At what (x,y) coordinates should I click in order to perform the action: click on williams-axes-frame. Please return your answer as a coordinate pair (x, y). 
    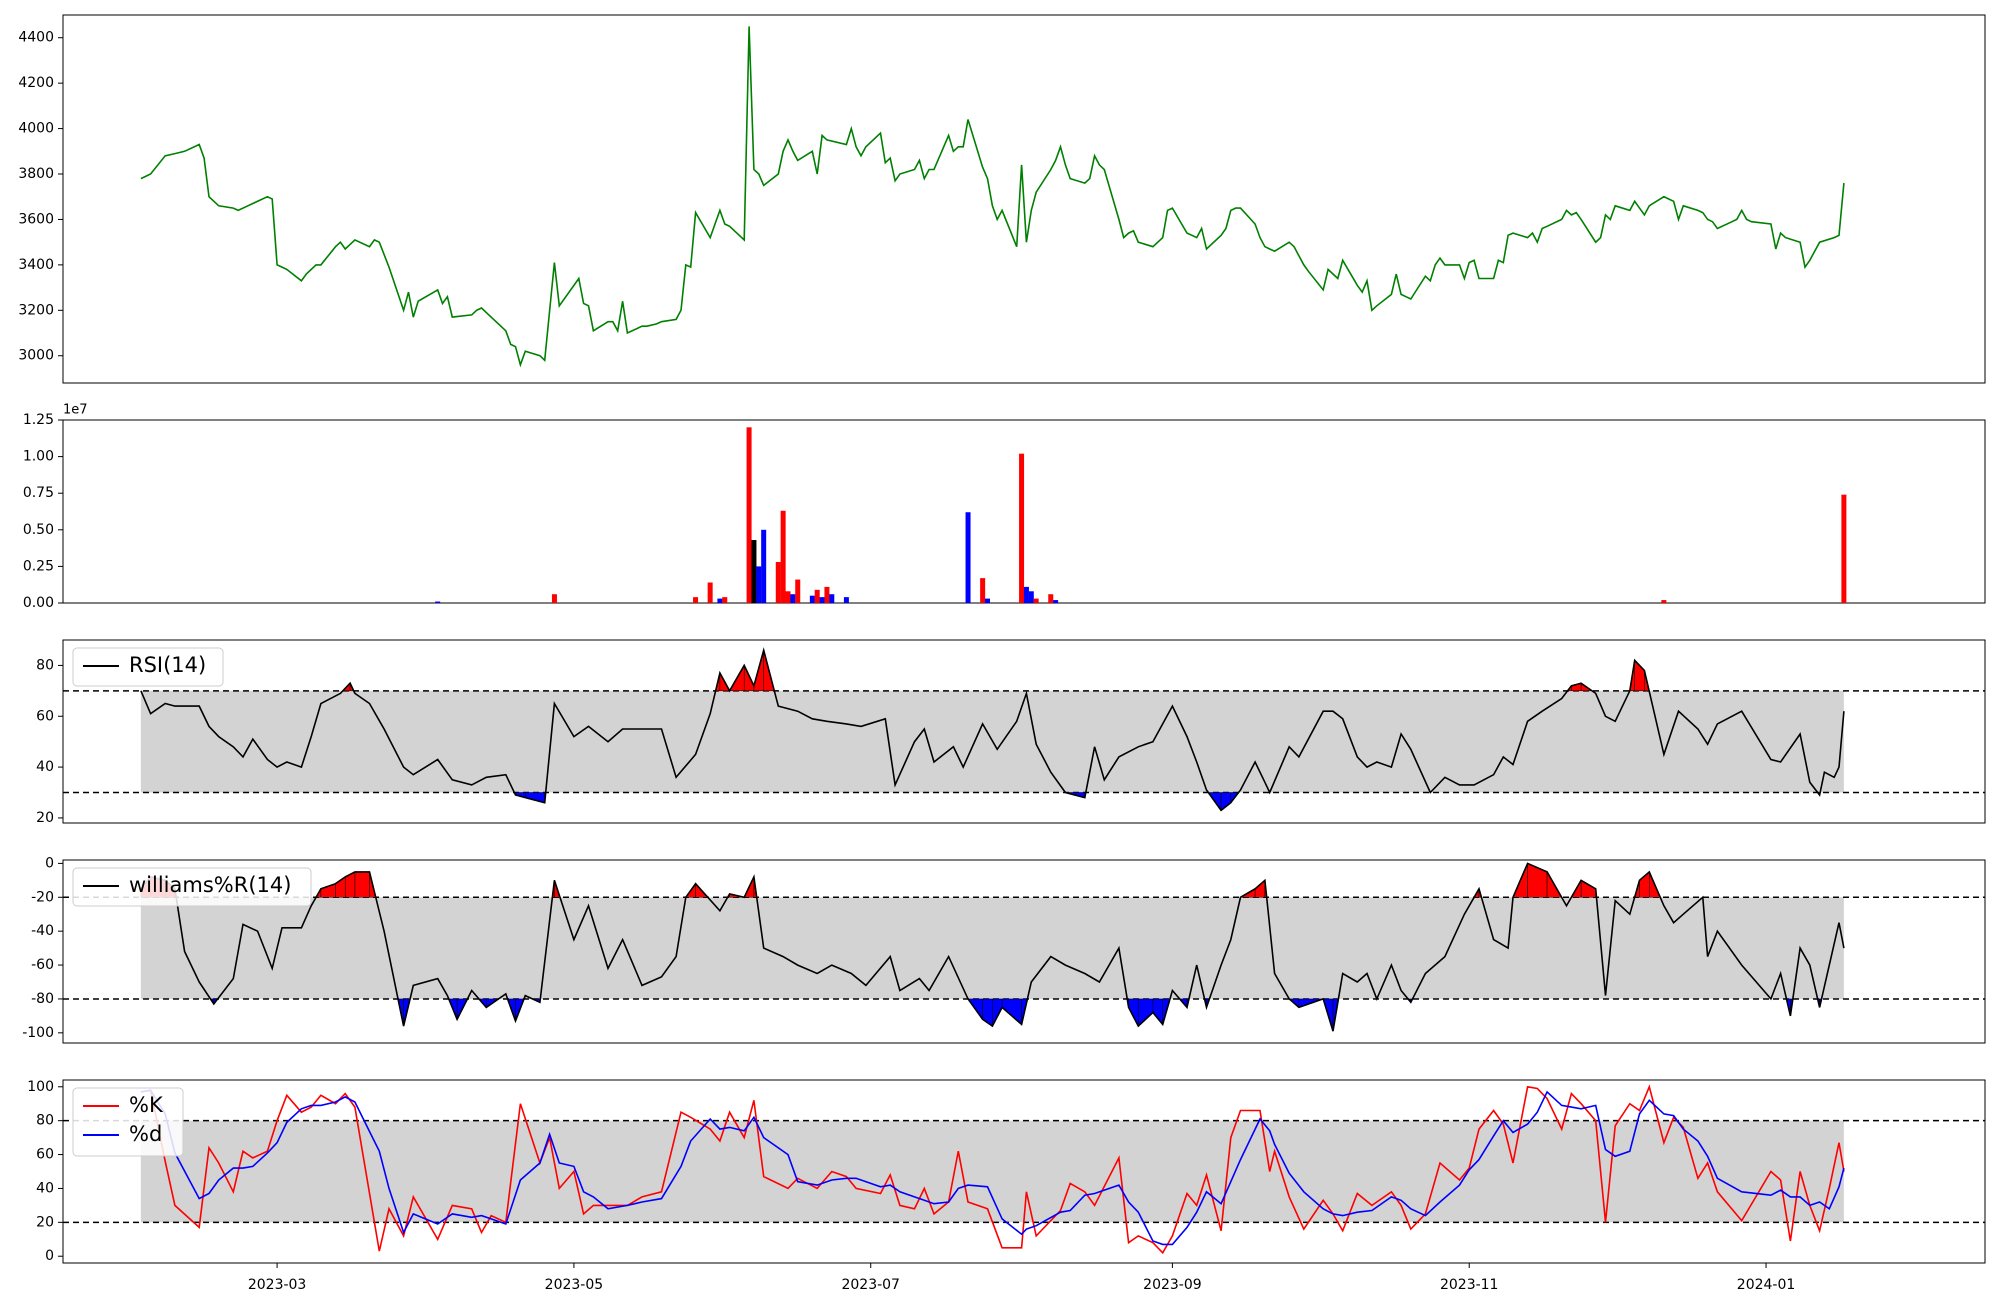
    Looking at the image, I should click on (1024, 951).